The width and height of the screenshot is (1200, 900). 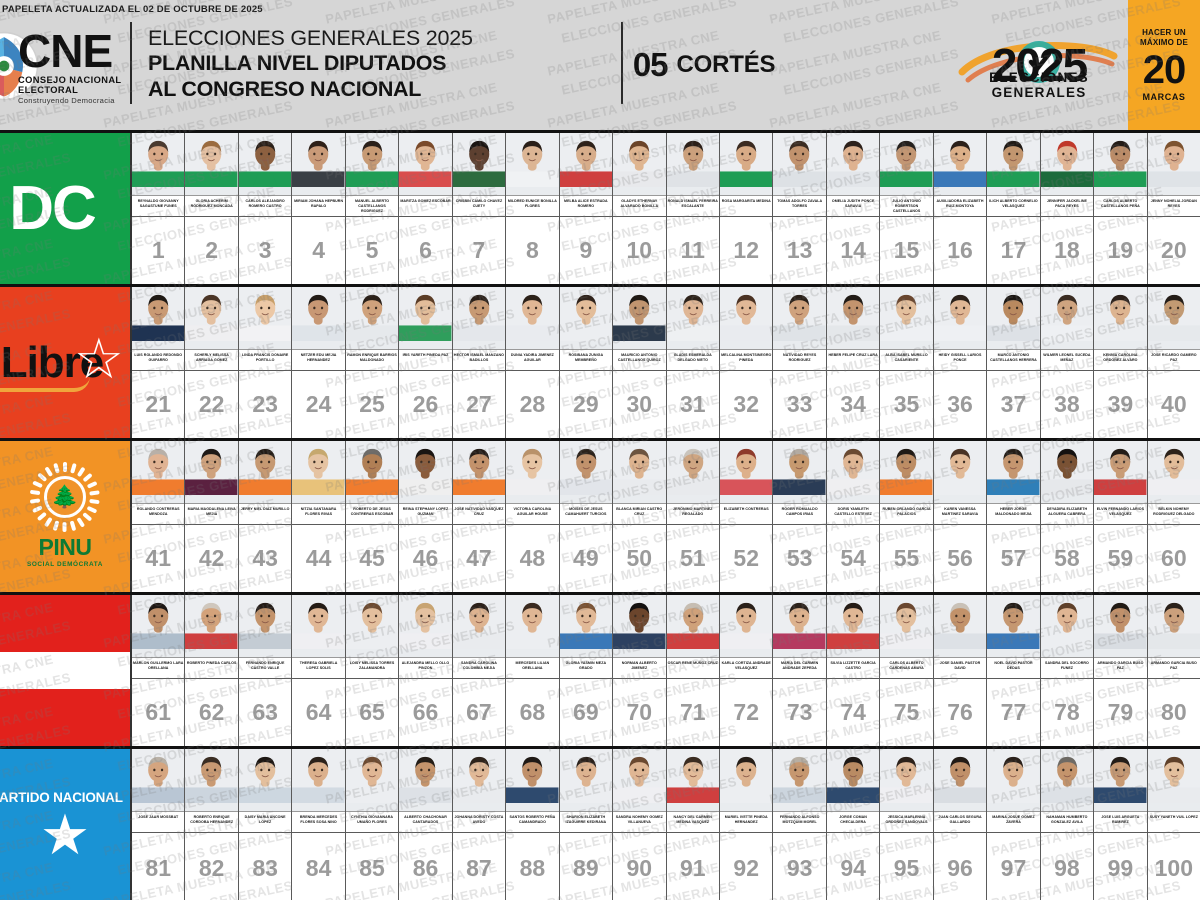 What do you see at coordinates (959, 670) in the screenshot?
I see `candidate-cell: JOSE DANIEL PASTOR DAVID 76` at bounding box center [959, 670].